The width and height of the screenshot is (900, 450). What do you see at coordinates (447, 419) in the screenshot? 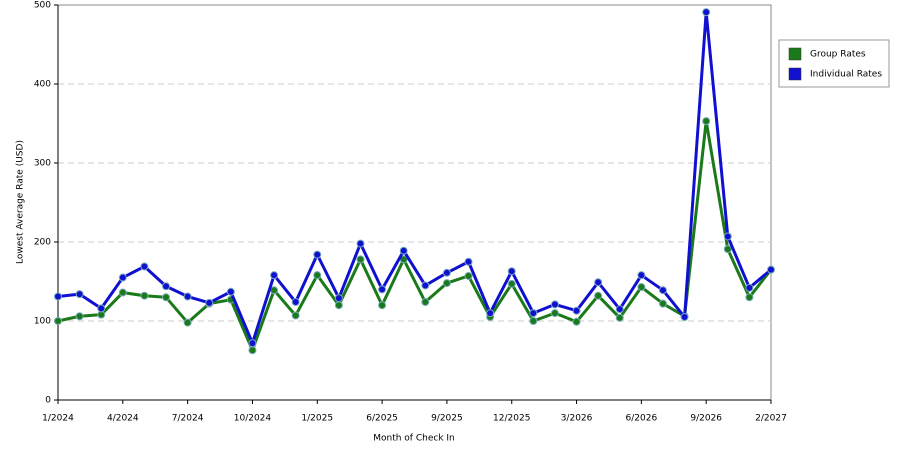
I see `x-tick-label: 9/2025` at bounding box center [447, 419].